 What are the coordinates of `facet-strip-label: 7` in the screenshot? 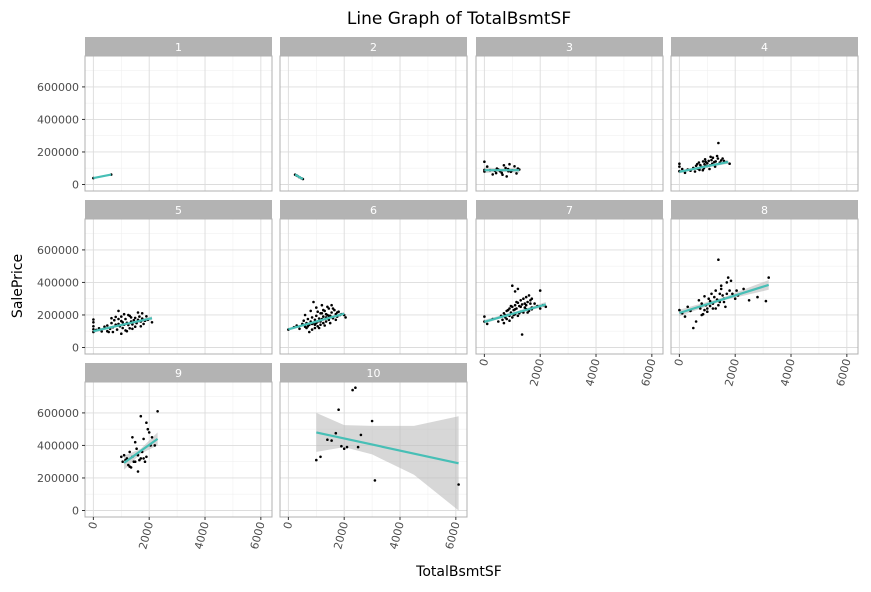 It's located at (569, 210).